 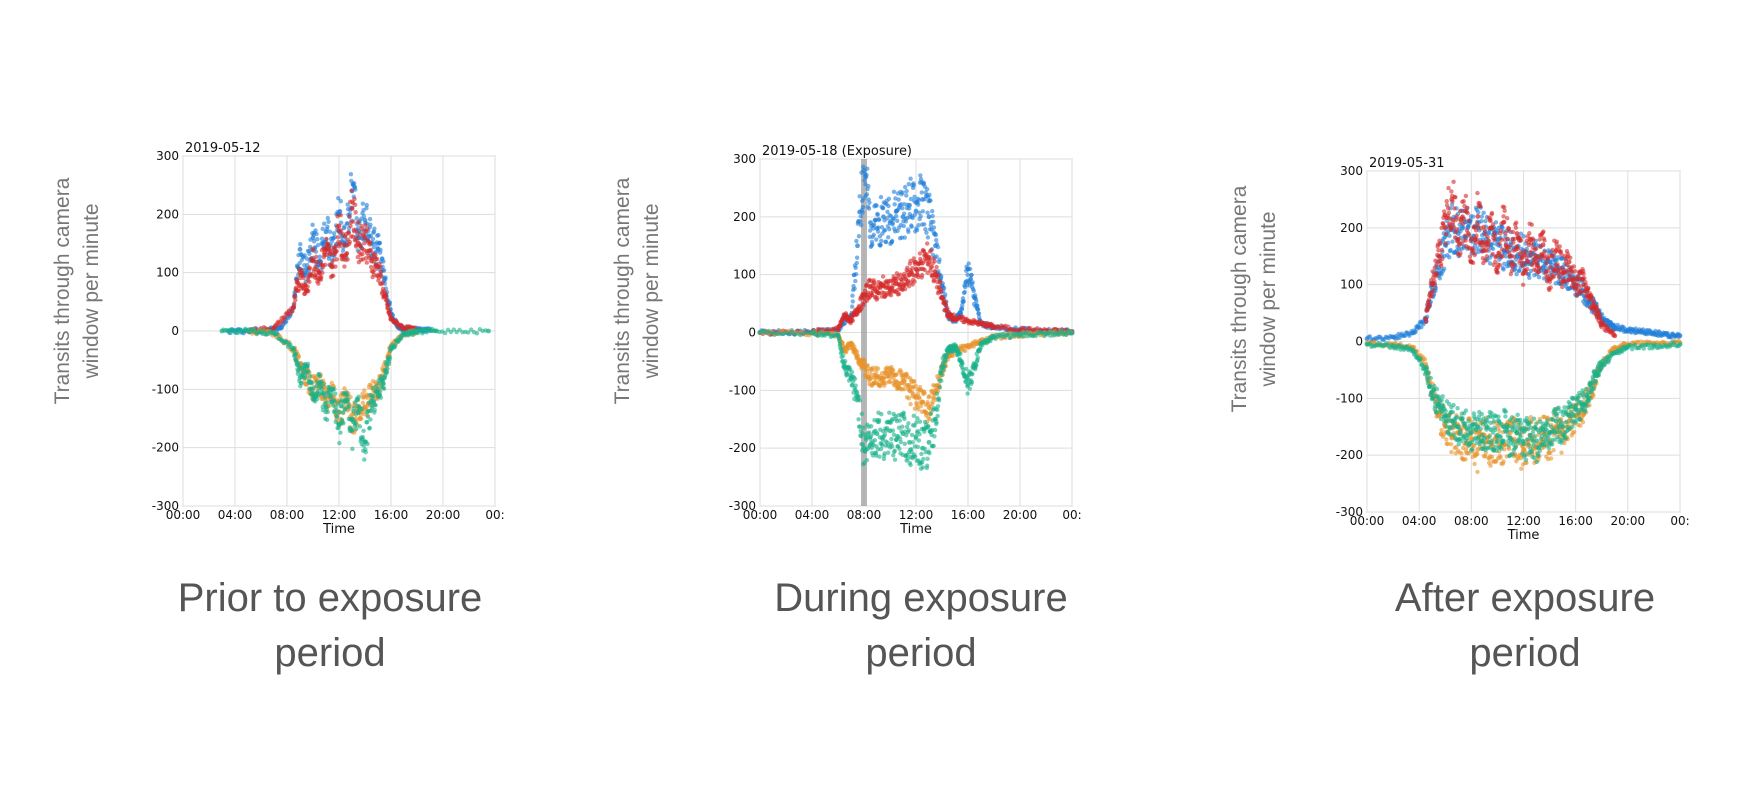 What do you see at coordinates (355, 394) in the screenshot?
I see `series-teal` at bounding box center [355, 394].